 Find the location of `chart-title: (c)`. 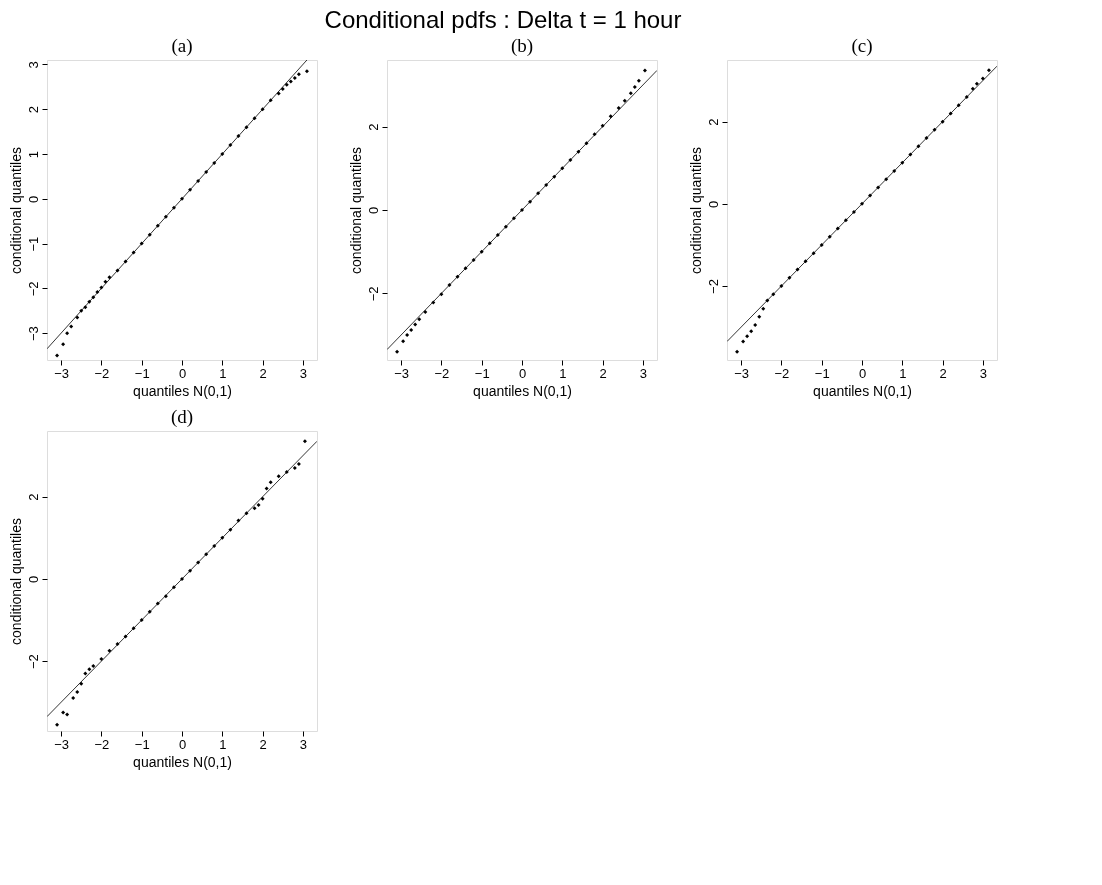

chart-title: (c) is located at coordinates (862, 46).